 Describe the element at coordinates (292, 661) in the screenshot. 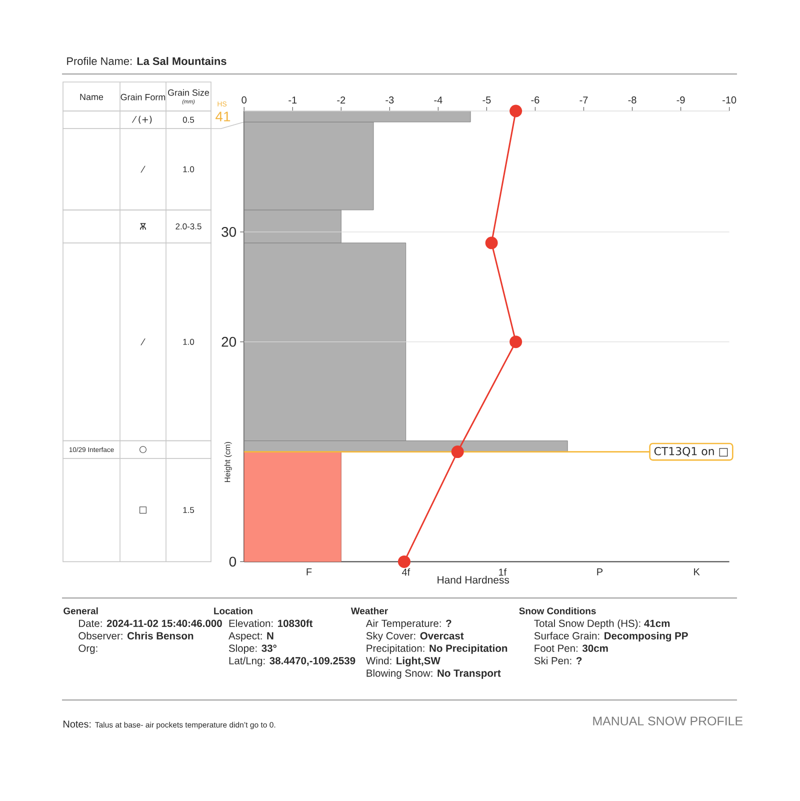

I see `text: Lat/Lng: 38.4470,-109.2539` at that location.